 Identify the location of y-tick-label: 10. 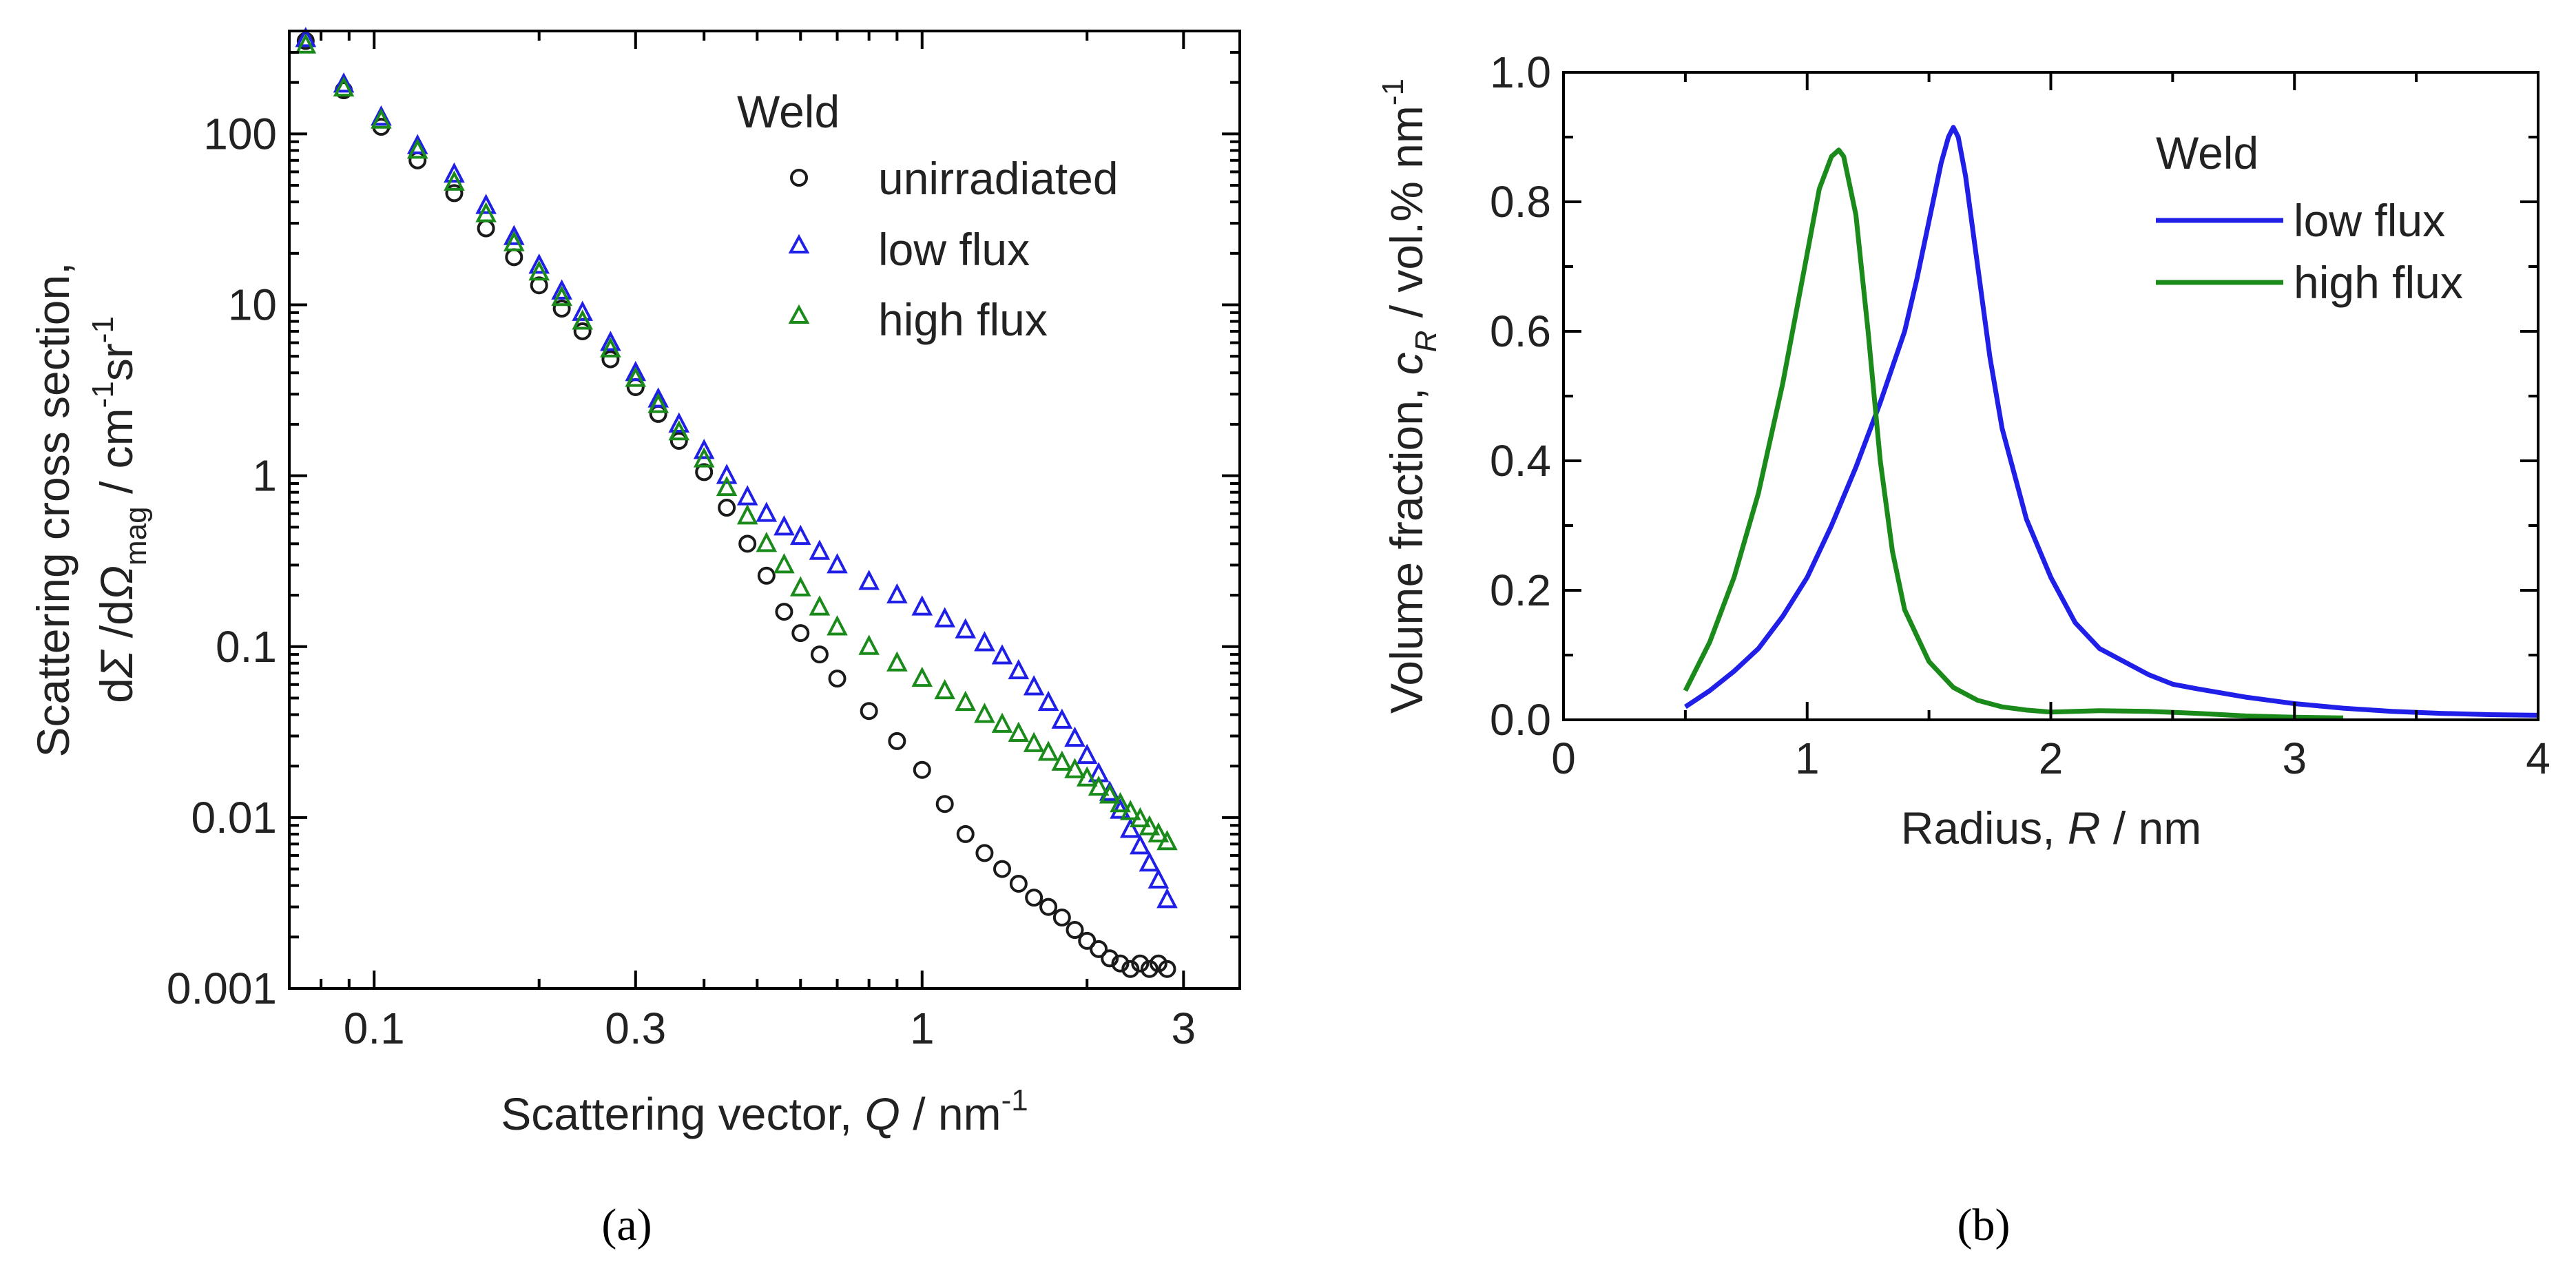
(252, 305).